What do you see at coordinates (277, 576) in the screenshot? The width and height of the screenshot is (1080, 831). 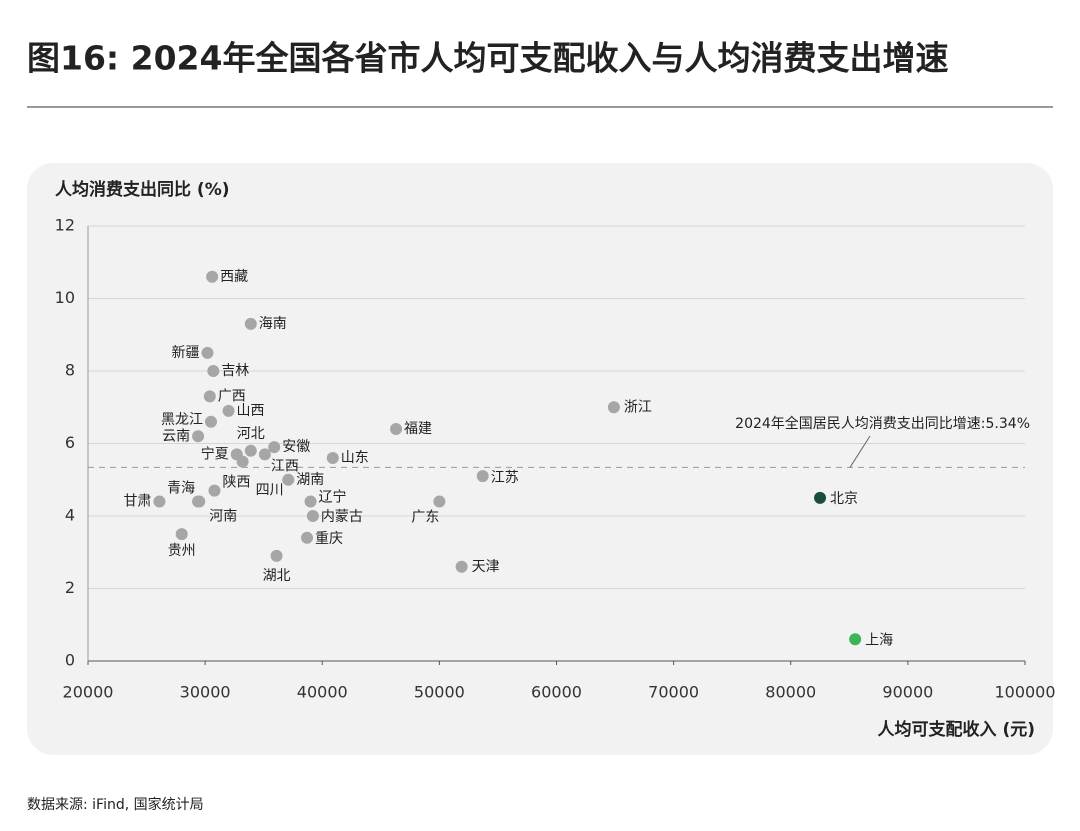 I see `point-label: 湖北` at bounding box center [277, 576].